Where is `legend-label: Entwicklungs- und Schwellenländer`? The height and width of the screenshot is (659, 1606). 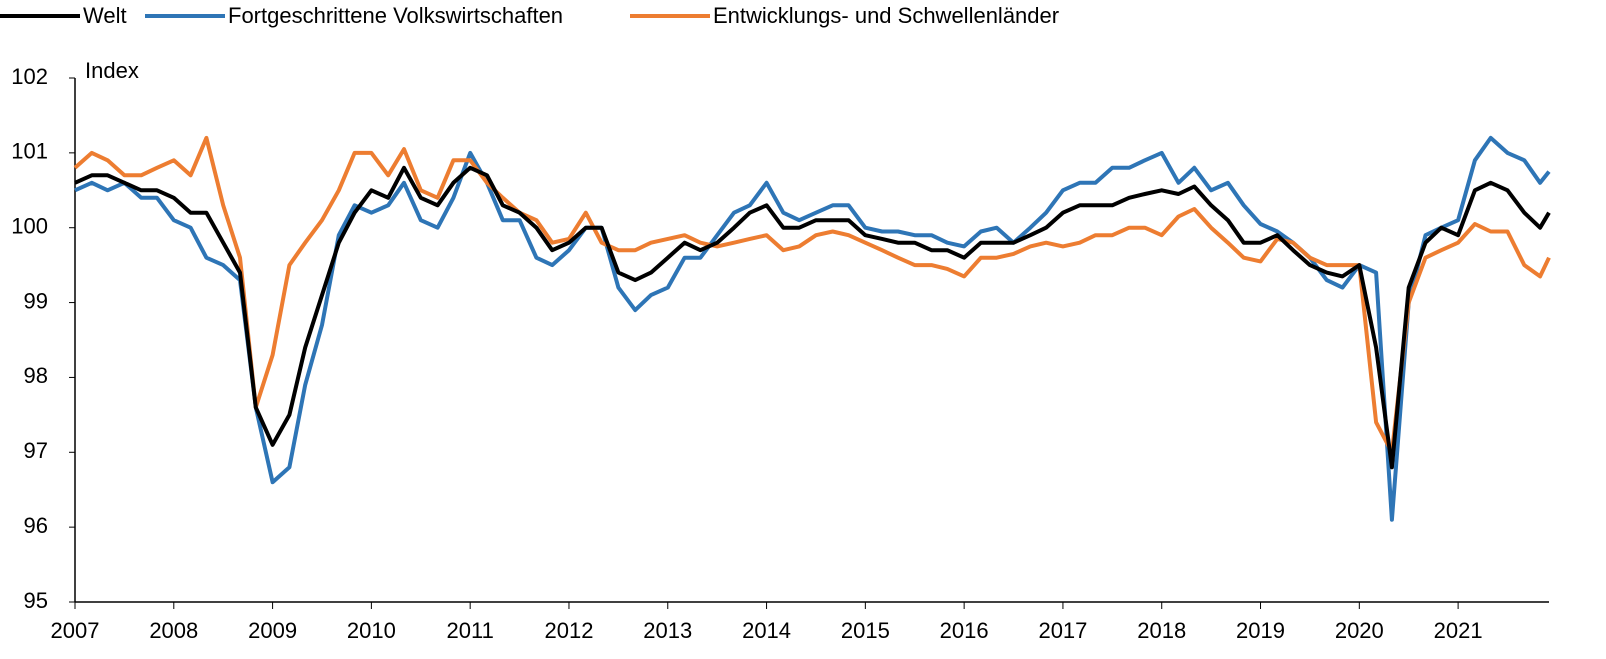 legend-label: Entwicklungs- und Schwellenländer is located at coordinates (886, 15).